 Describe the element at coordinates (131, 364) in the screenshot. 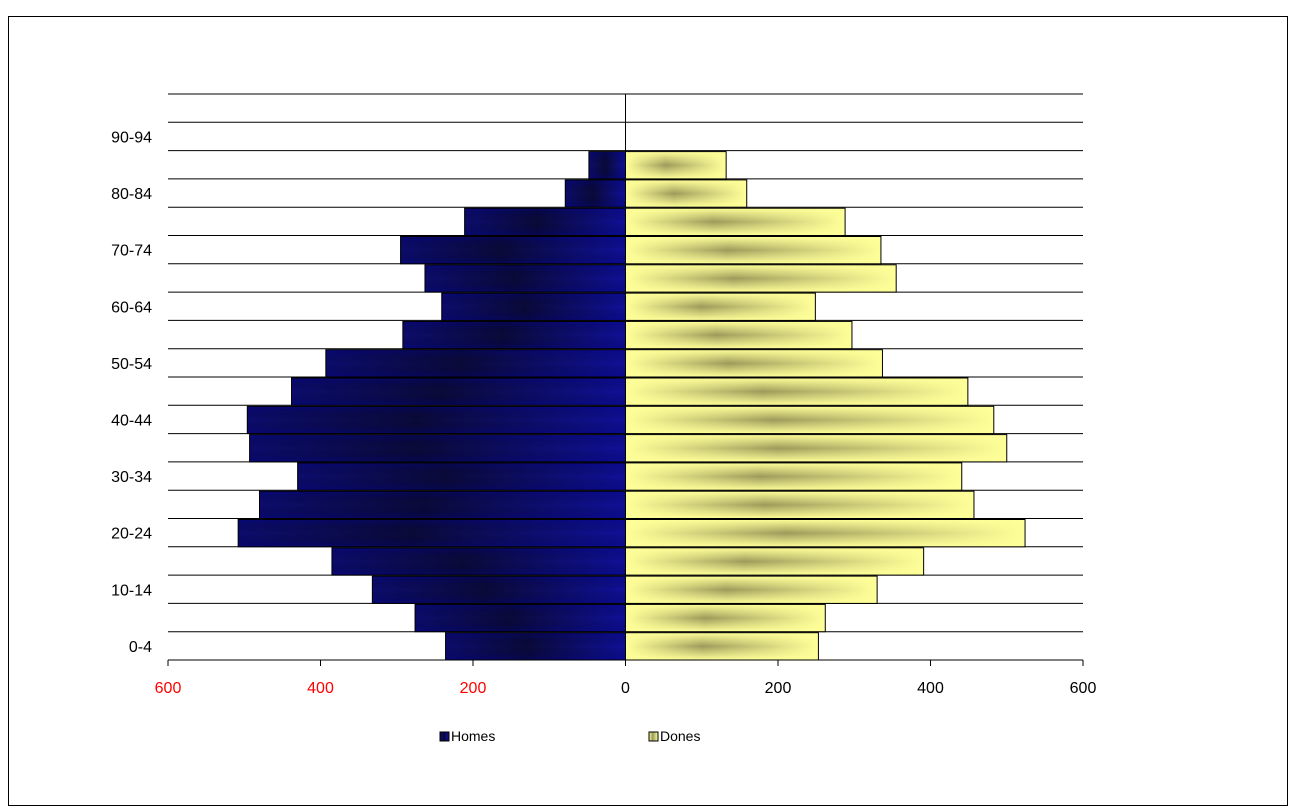

I see `y-tick-label: 50-54` at that location.